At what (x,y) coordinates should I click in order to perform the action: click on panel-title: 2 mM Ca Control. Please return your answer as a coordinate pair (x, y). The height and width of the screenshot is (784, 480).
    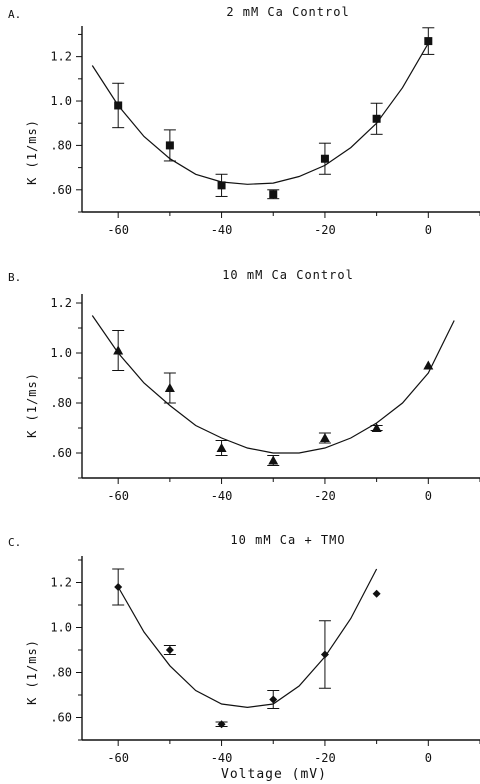
    Looking at the image, I should click on (287, 12).